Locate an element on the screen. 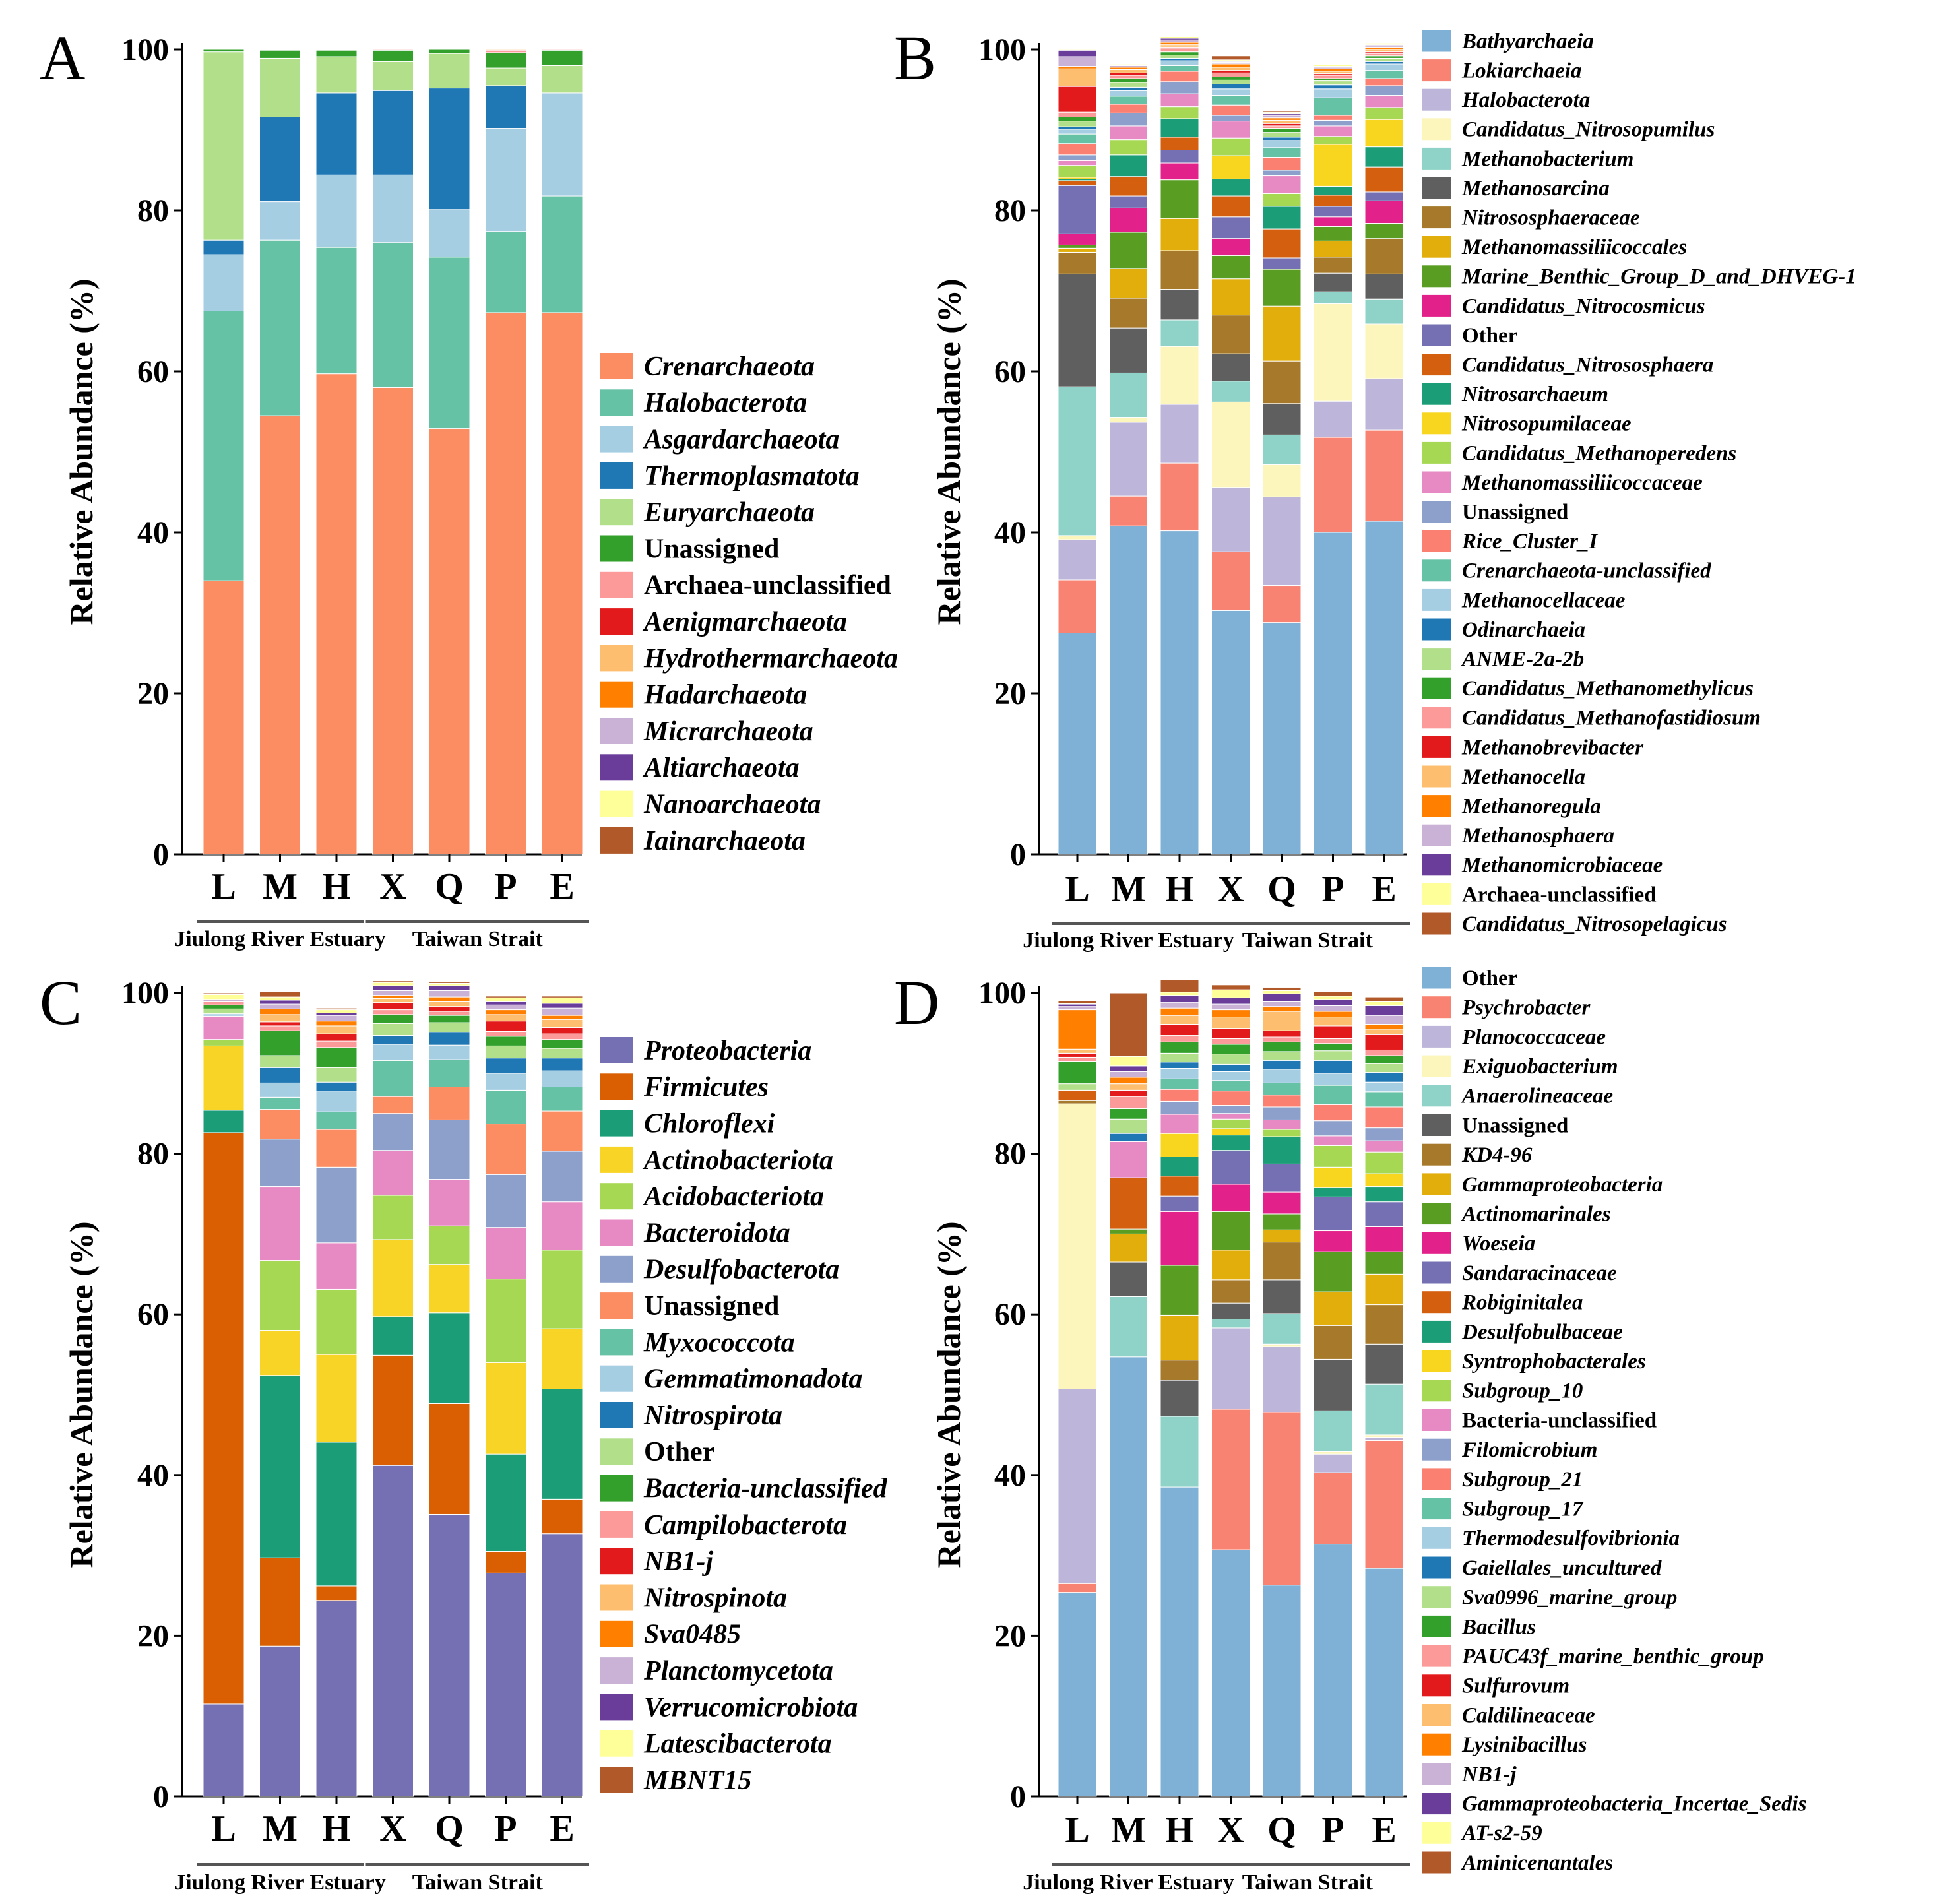 The height and width of the screenshot is (1904, 1933). legend-label: ANME-2a-2b is located at coordinates (1522, 659).